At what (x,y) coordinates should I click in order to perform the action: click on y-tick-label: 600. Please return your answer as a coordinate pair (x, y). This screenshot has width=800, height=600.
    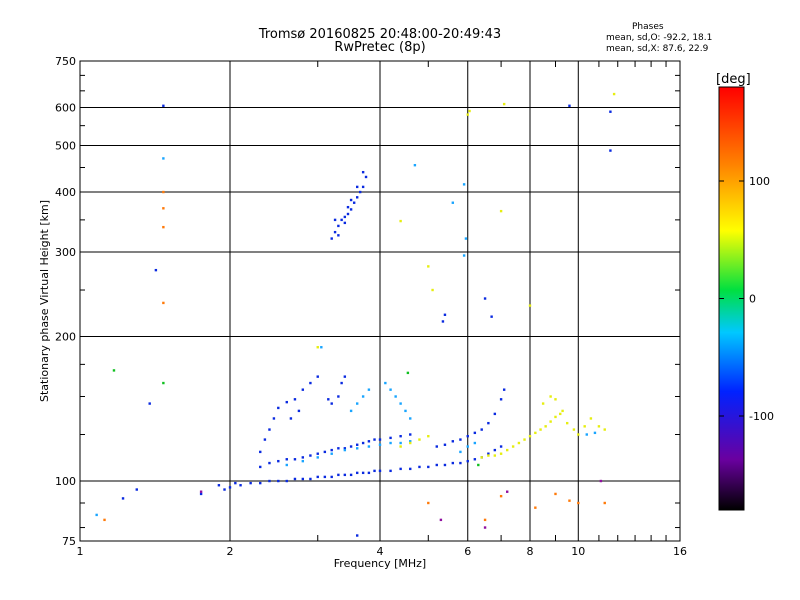
    Looking at the image, I should click on (65, 108).